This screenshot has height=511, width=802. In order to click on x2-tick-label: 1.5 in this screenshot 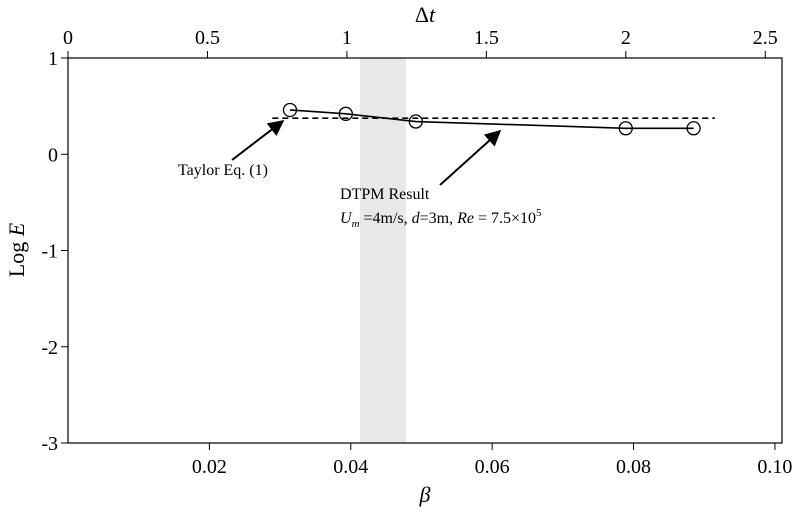, I will do `click(486, 38)`.